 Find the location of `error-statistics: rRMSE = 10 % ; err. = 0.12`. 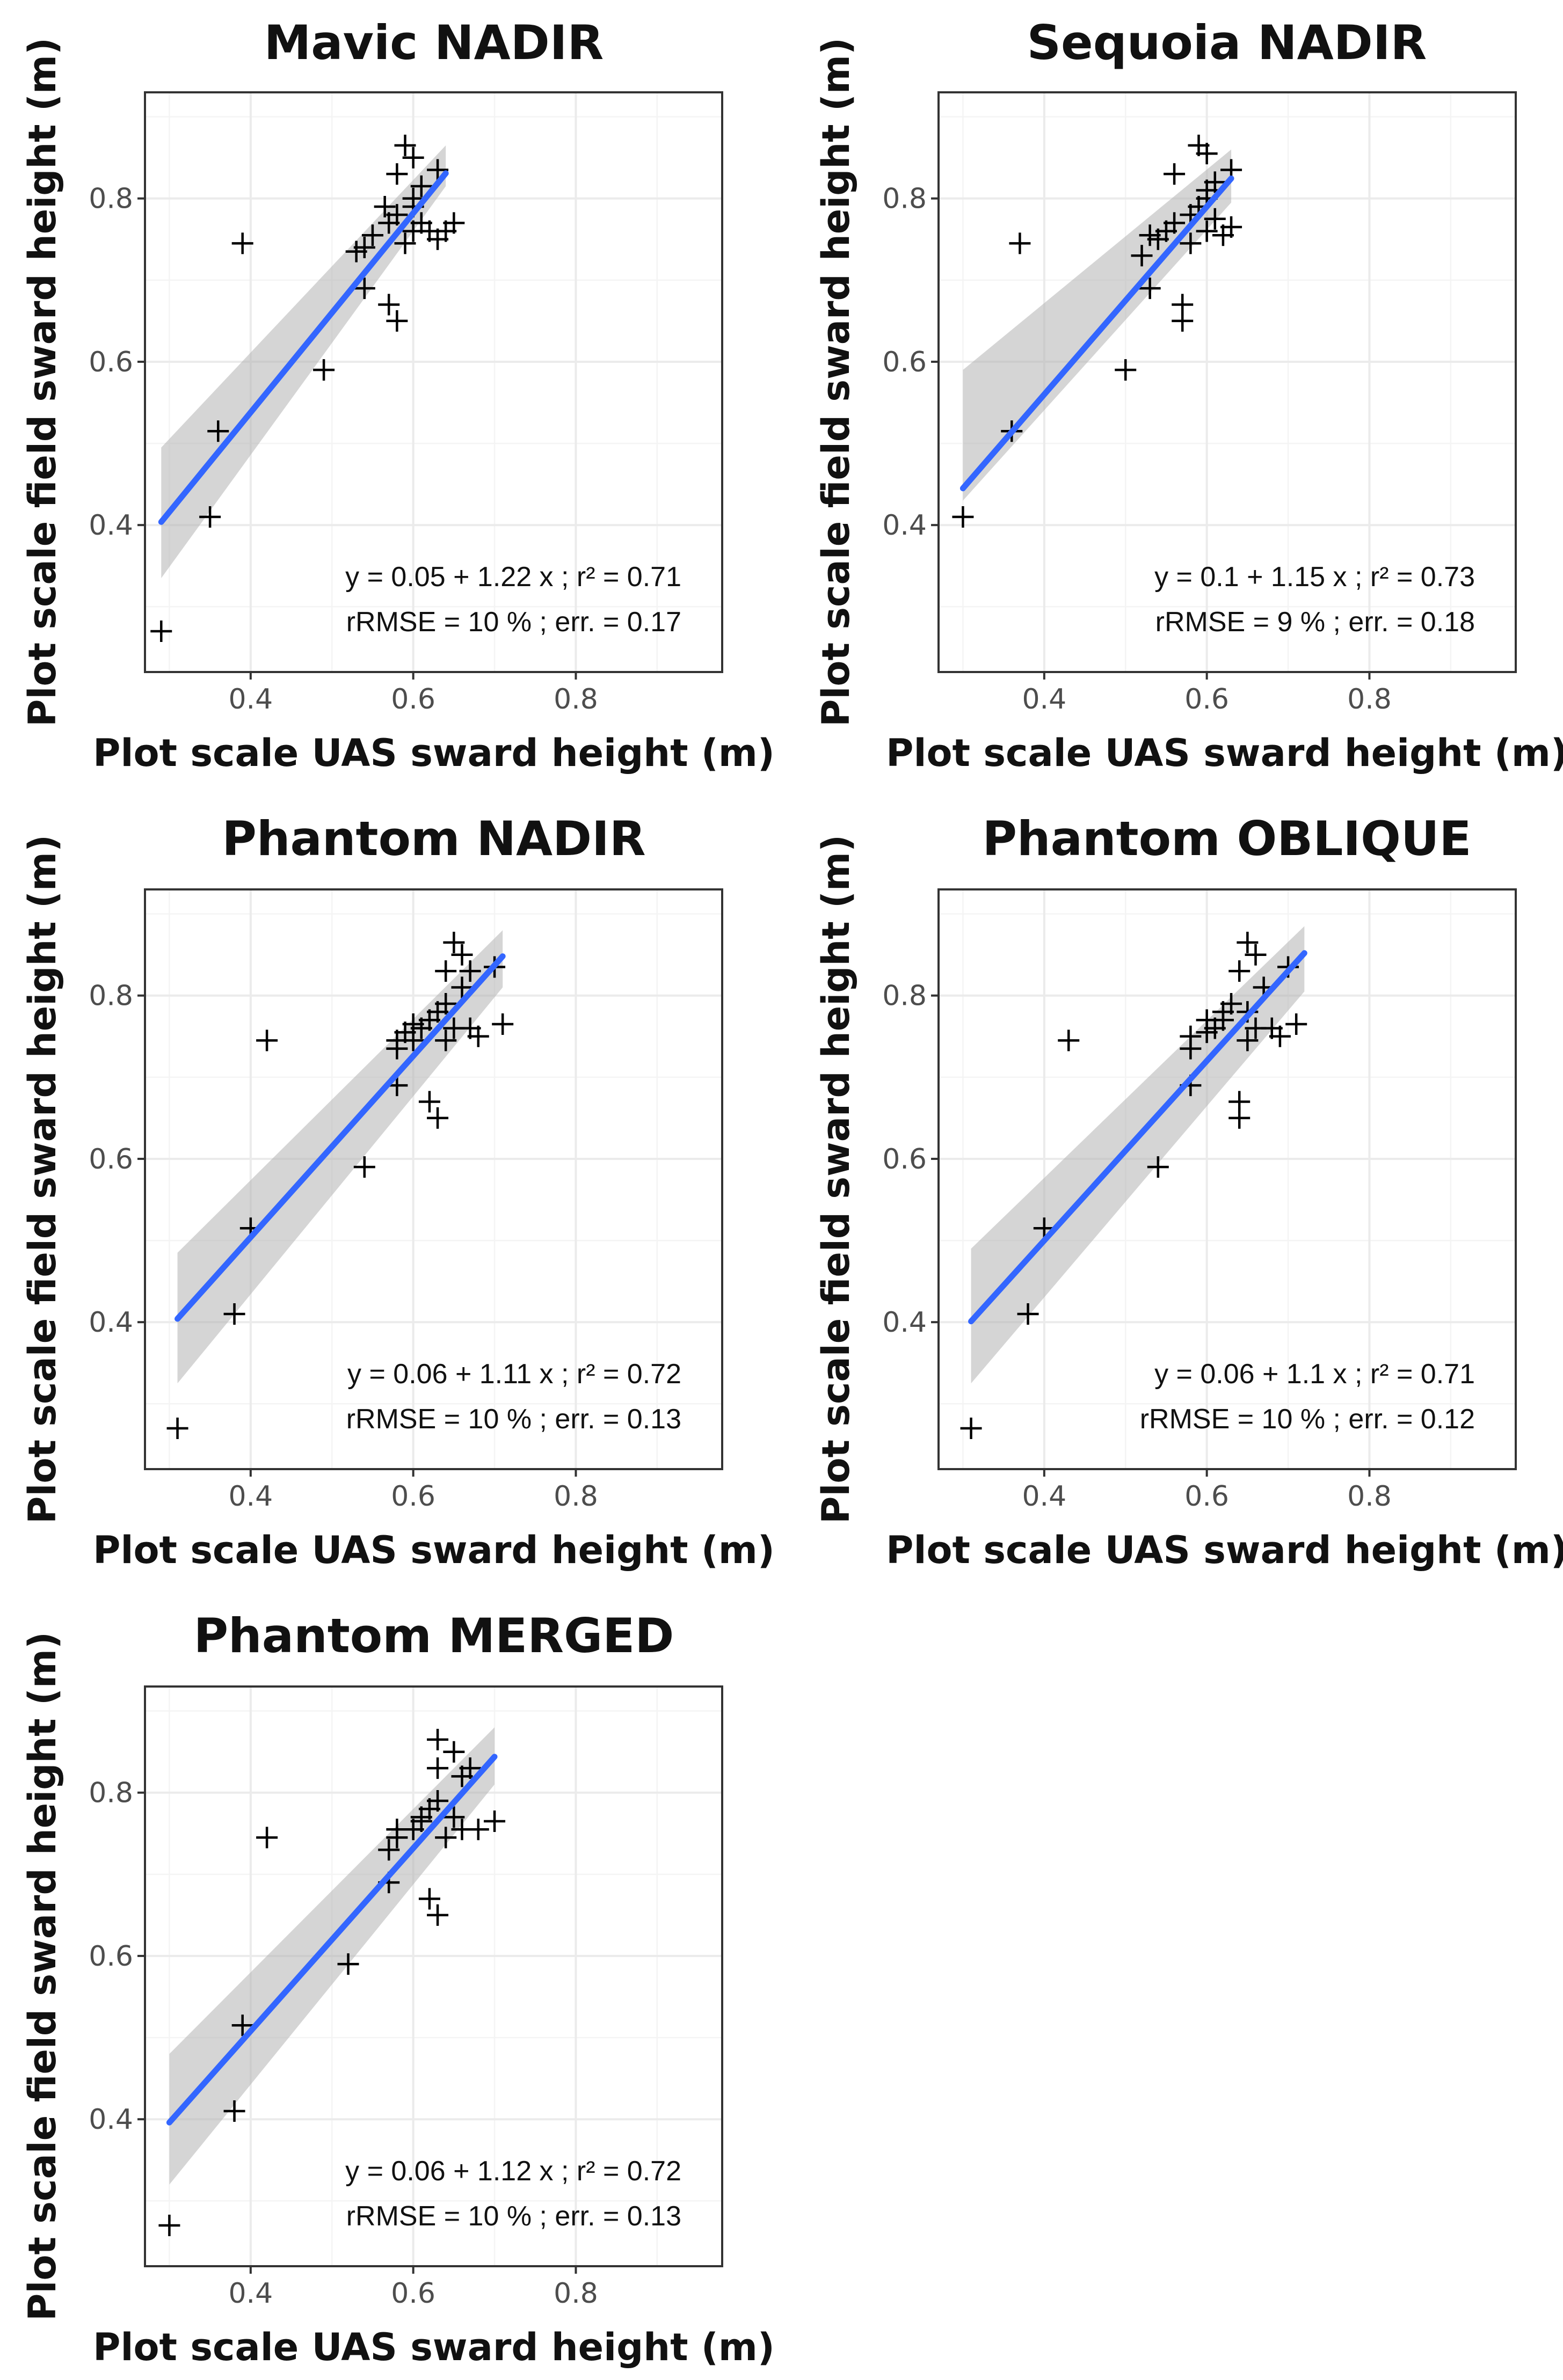

error-statistics: rRMSE = 10 % ; err. = 0.12 is located at coordinates (1307, 1419).